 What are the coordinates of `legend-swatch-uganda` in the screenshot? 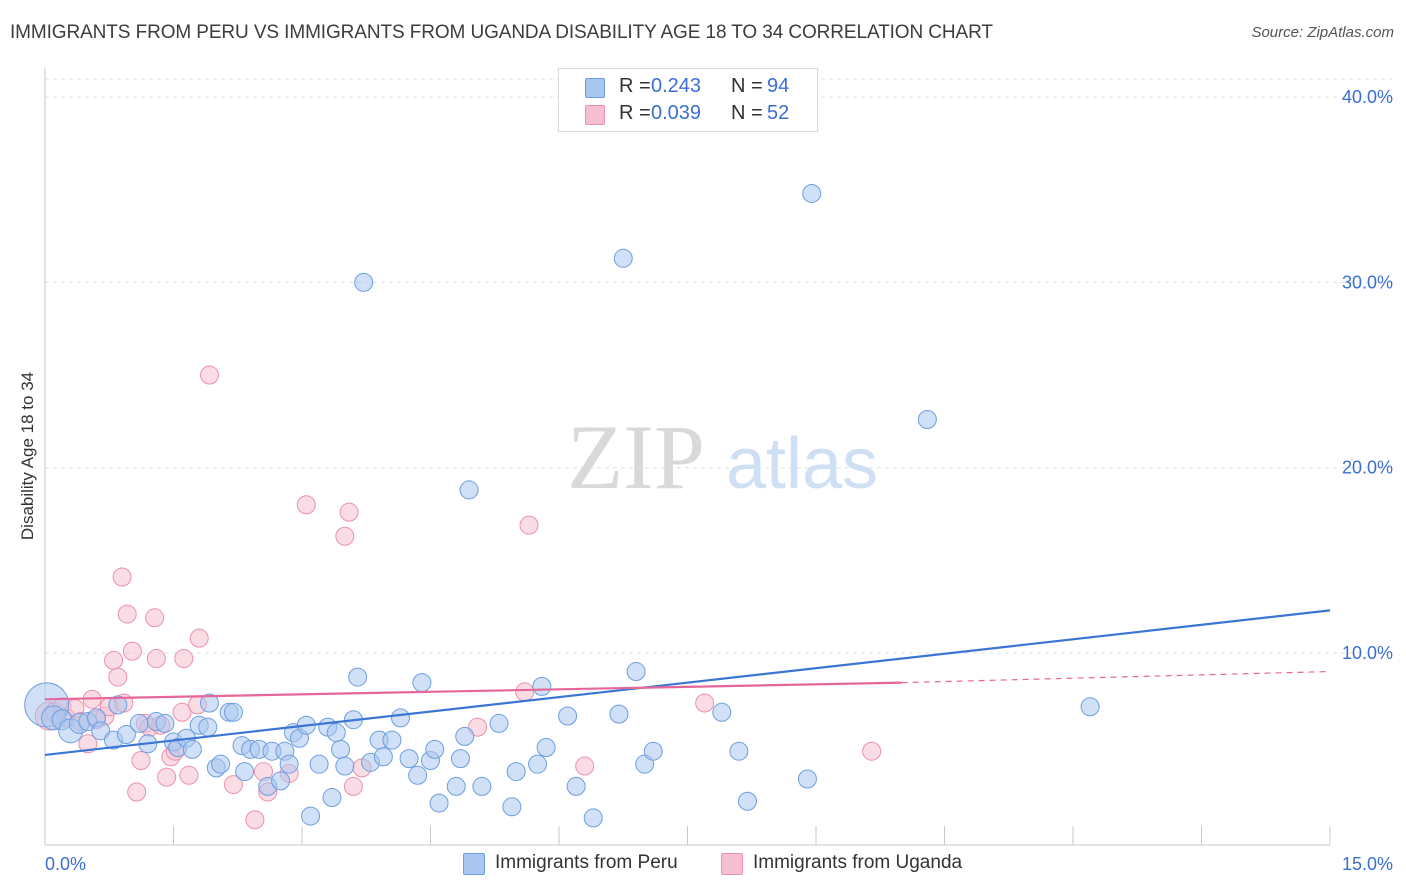 It's located at (595, 115).